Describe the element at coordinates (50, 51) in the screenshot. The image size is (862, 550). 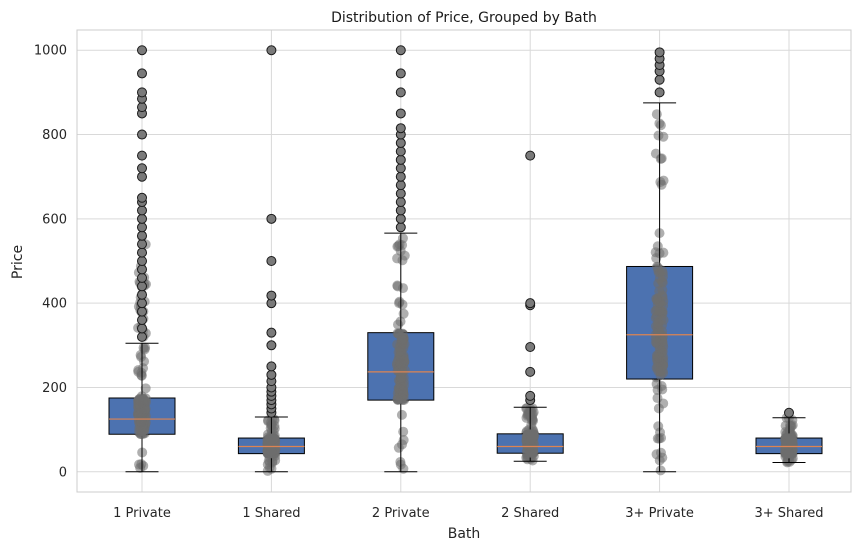
I see `y-tick-label: 1000` at that location.